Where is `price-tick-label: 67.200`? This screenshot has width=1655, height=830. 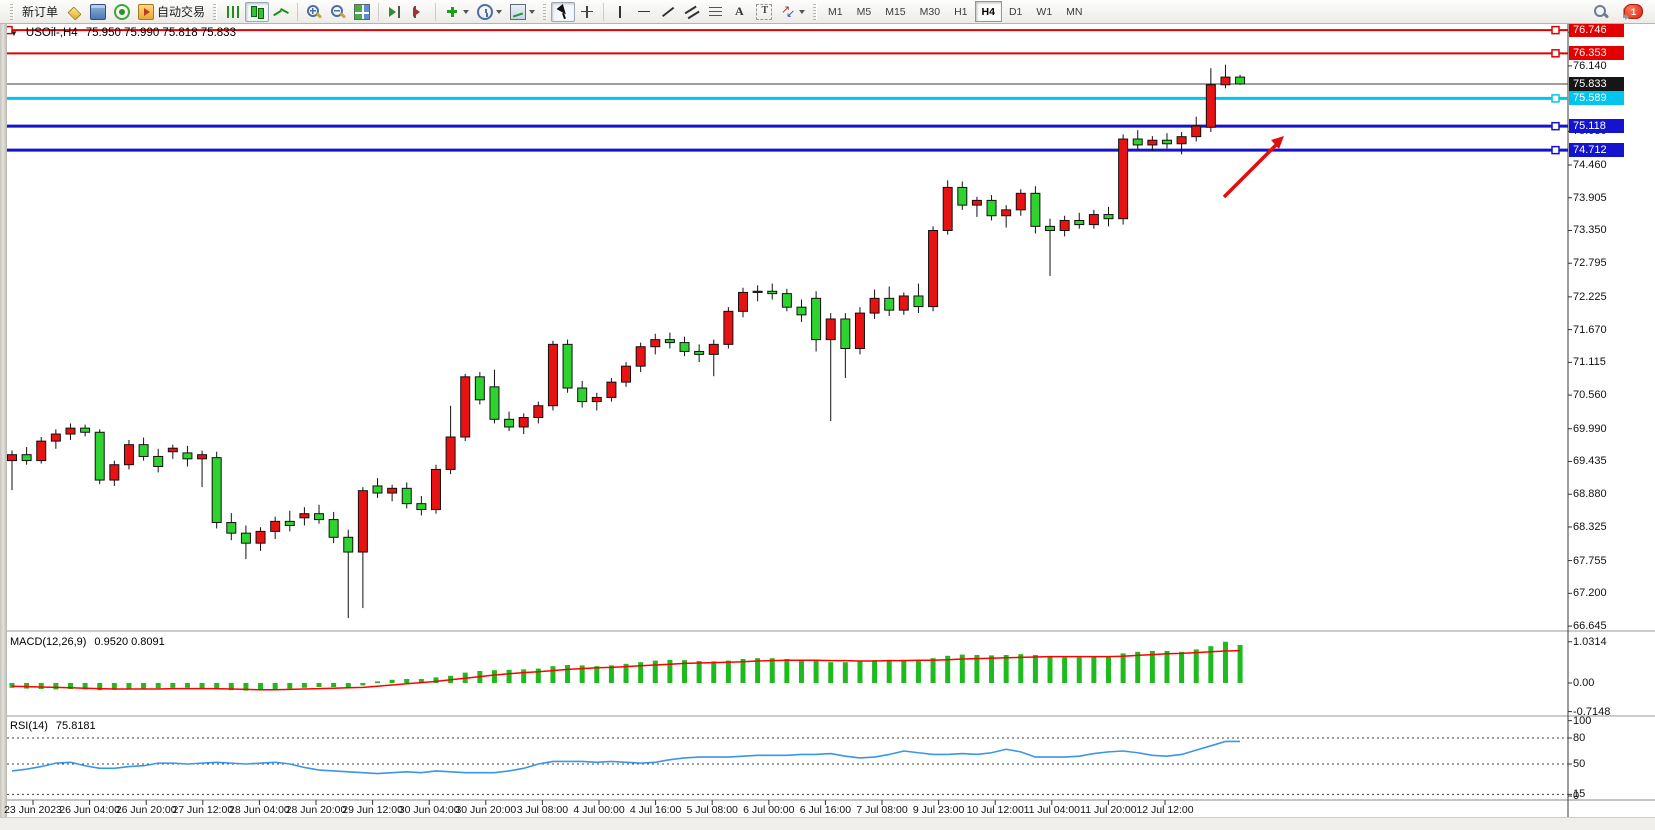
price-tick-label: 67.200 is located at coordinates (1590, 593).